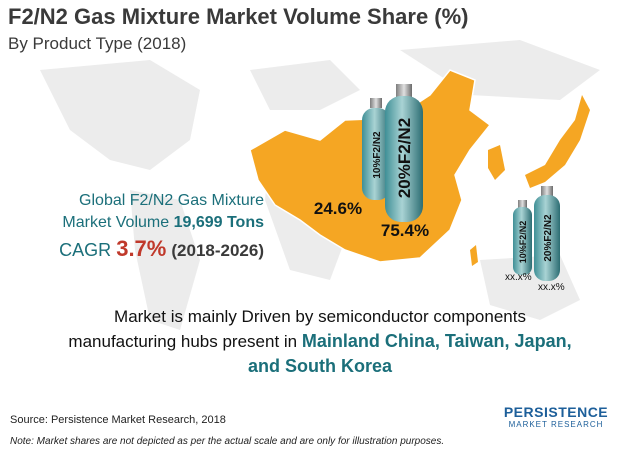  Describe the element at coordinates (496, 162) in the screenshot. I see `korea-map` at that location.